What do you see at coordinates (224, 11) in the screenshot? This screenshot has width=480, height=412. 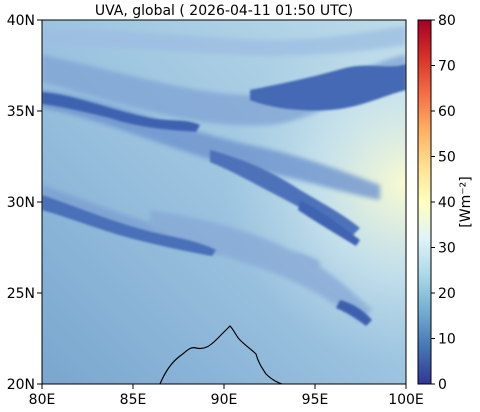 I see `map-title: UVA, global ( 2026-04-11 01:50 UTC)` at bounding box center [224, 11].